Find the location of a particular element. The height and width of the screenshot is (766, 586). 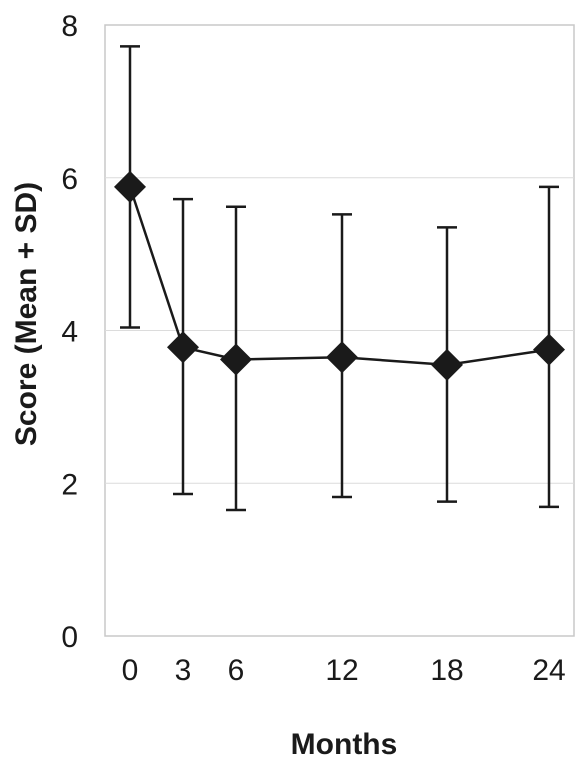

x-axis-title: Months is located at coordinates (344, 744).